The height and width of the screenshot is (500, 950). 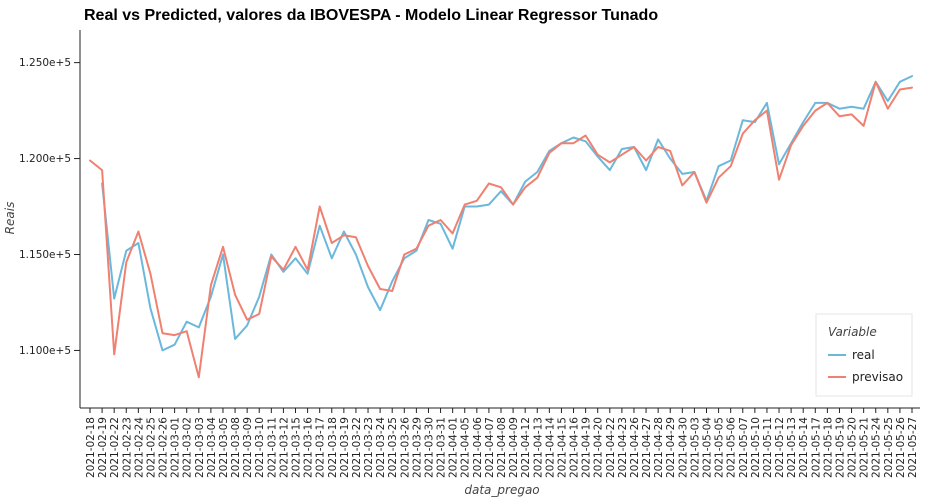 What do you see at coordinates (695, 447) in the screenshot?
I see `x-tick-label: 2021-05-03` at bounding box center [695, 447].